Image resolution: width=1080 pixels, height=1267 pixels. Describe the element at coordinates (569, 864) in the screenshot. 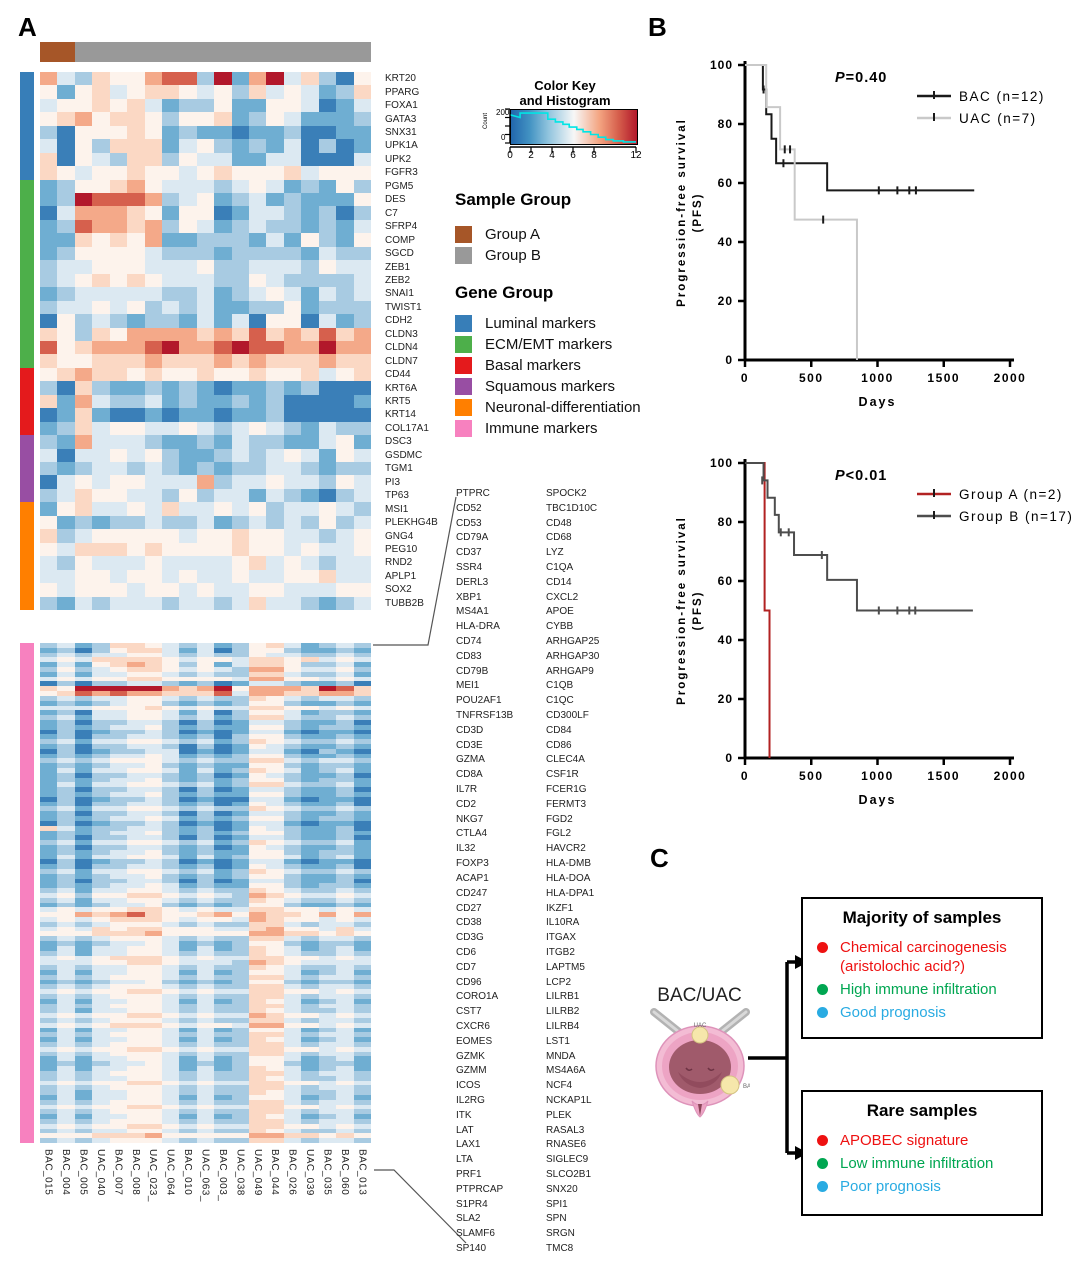

I see `immune-gene-right: HLA-DMB` at that location.